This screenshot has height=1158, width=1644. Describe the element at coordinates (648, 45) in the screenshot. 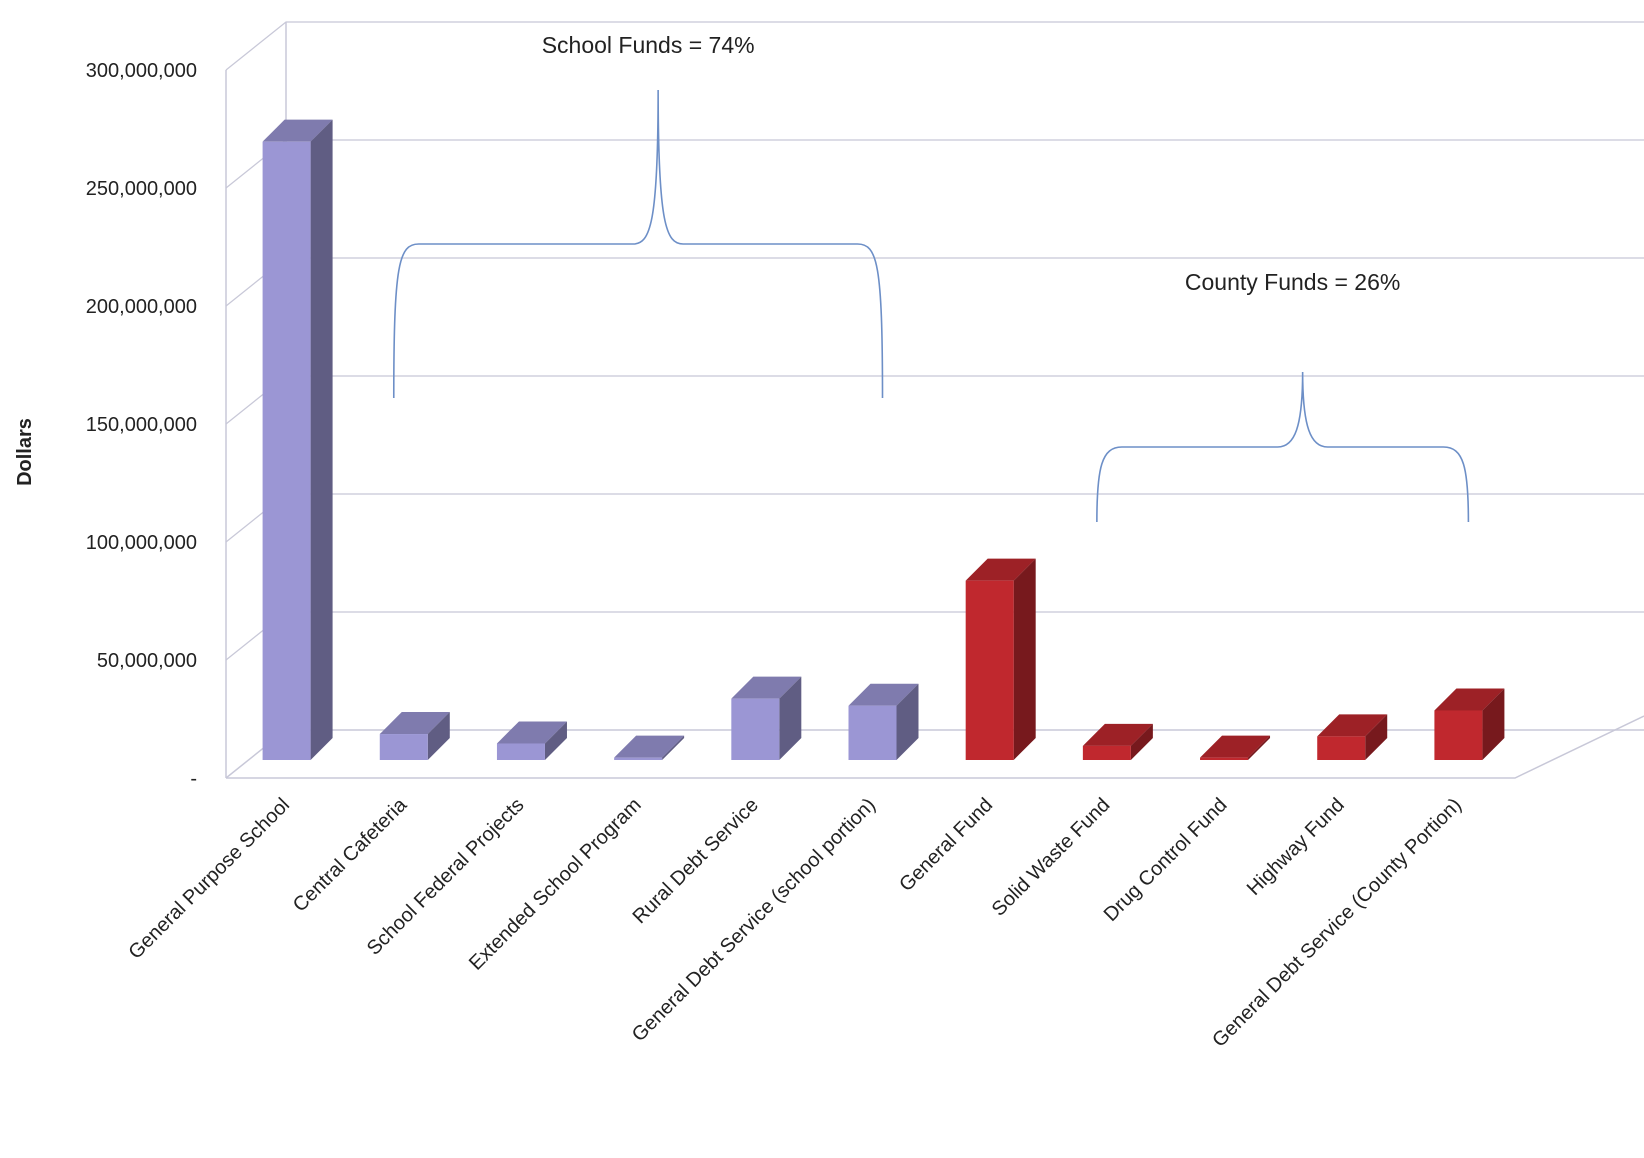

I see `annotation-label: School Funds = 74%` at that location.